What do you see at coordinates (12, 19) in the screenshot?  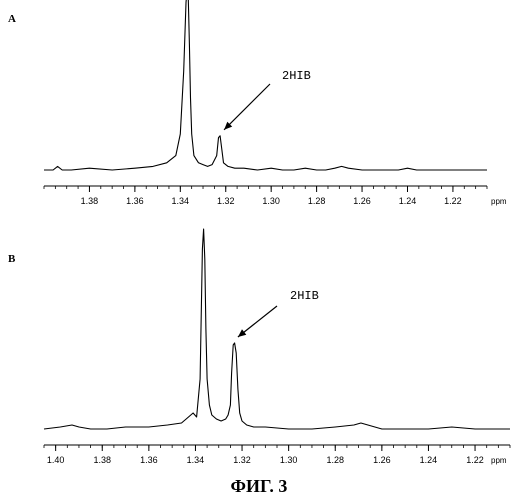 I see `panel-label: A` at bounding box center [12, 19].